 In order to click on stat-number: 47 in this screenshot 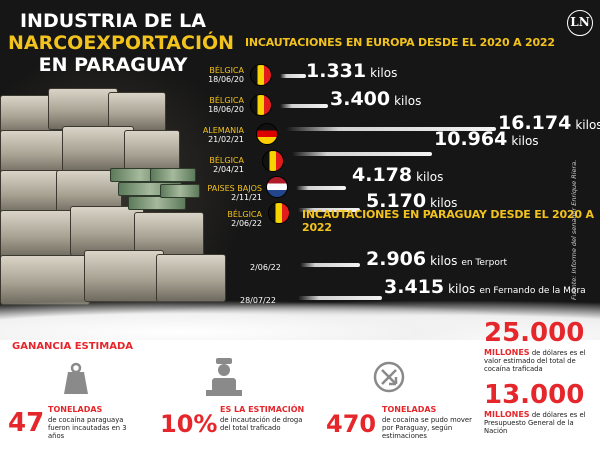, I will do `click(26, 423)`.